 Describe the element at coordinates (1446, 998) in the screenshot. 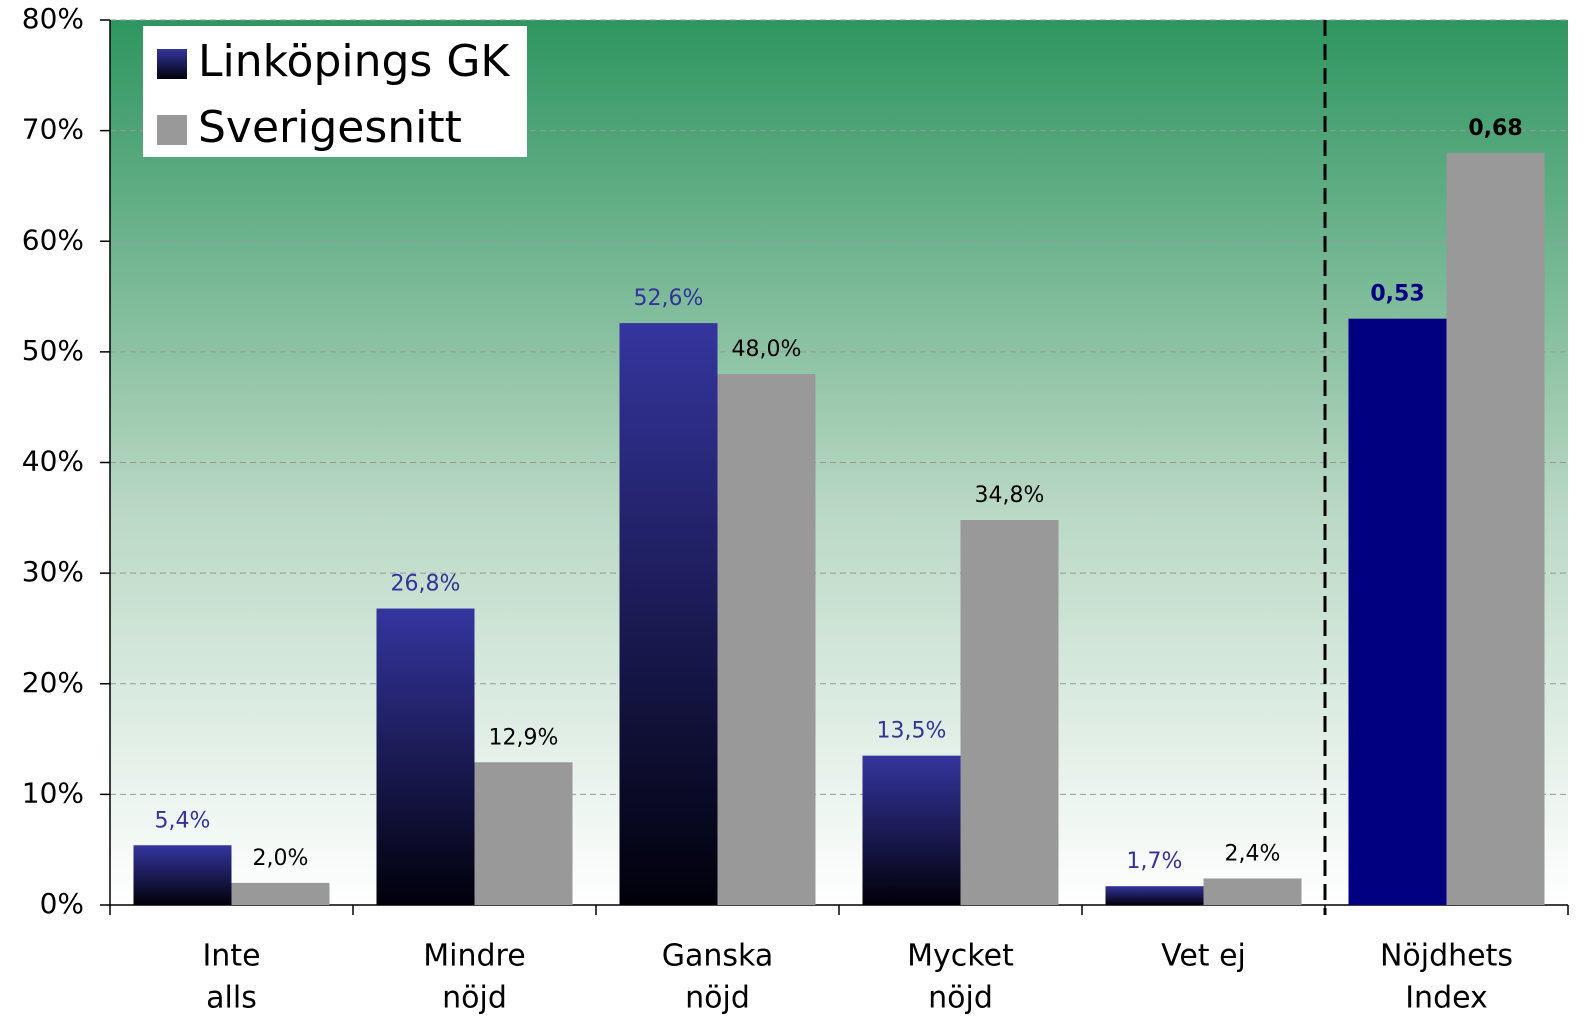

I see `x-tick-label: Index` at that location.